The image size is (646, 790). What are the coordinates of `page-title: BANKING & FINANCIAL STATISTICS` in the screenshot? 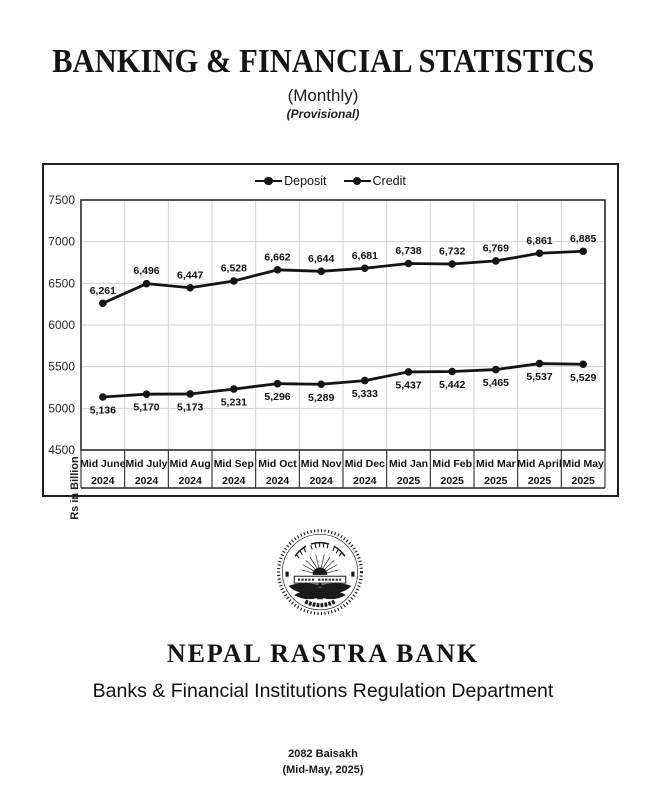 It's located at (323, 62).